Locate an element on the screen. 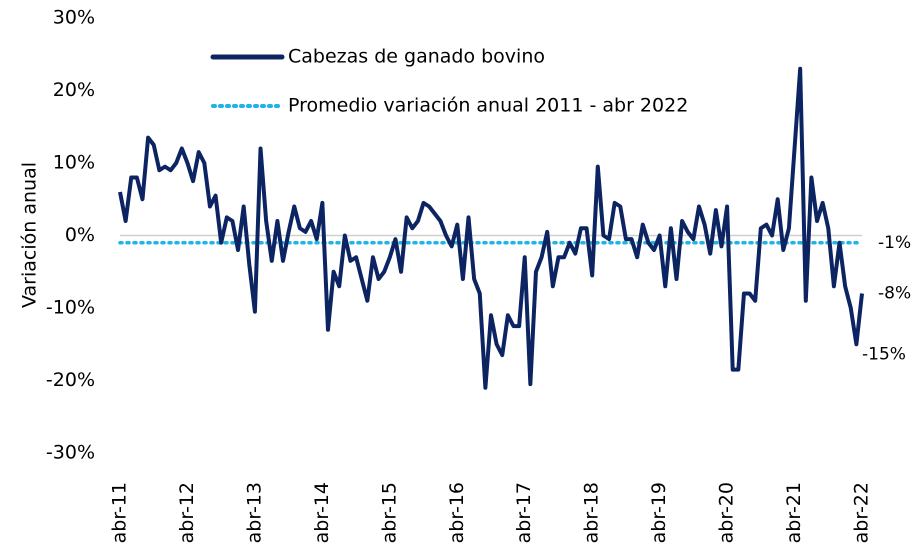 This screenshot has height=545, width=917. end-label: -8% is located at coordinates (894, 294).